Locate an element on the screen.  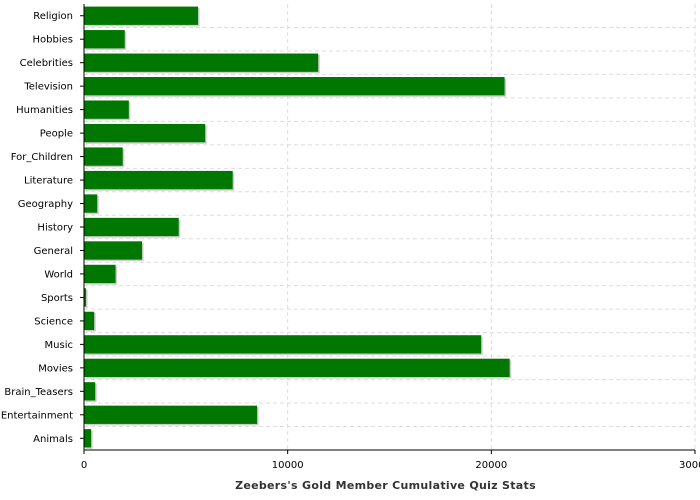
bar-literature is located at coordinates (158, 180).